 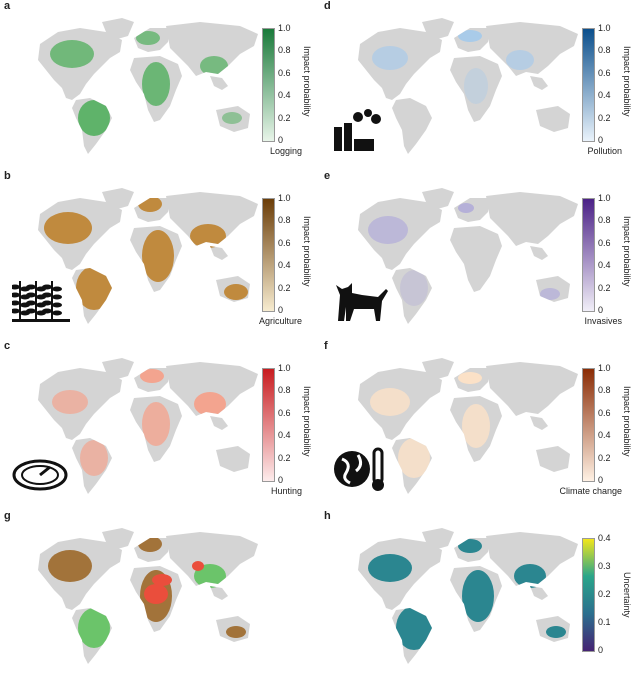 What do you see at coordinates (7, 176) in the screenshot?
I see `panel-label: b` at bounding box center [7, 176].